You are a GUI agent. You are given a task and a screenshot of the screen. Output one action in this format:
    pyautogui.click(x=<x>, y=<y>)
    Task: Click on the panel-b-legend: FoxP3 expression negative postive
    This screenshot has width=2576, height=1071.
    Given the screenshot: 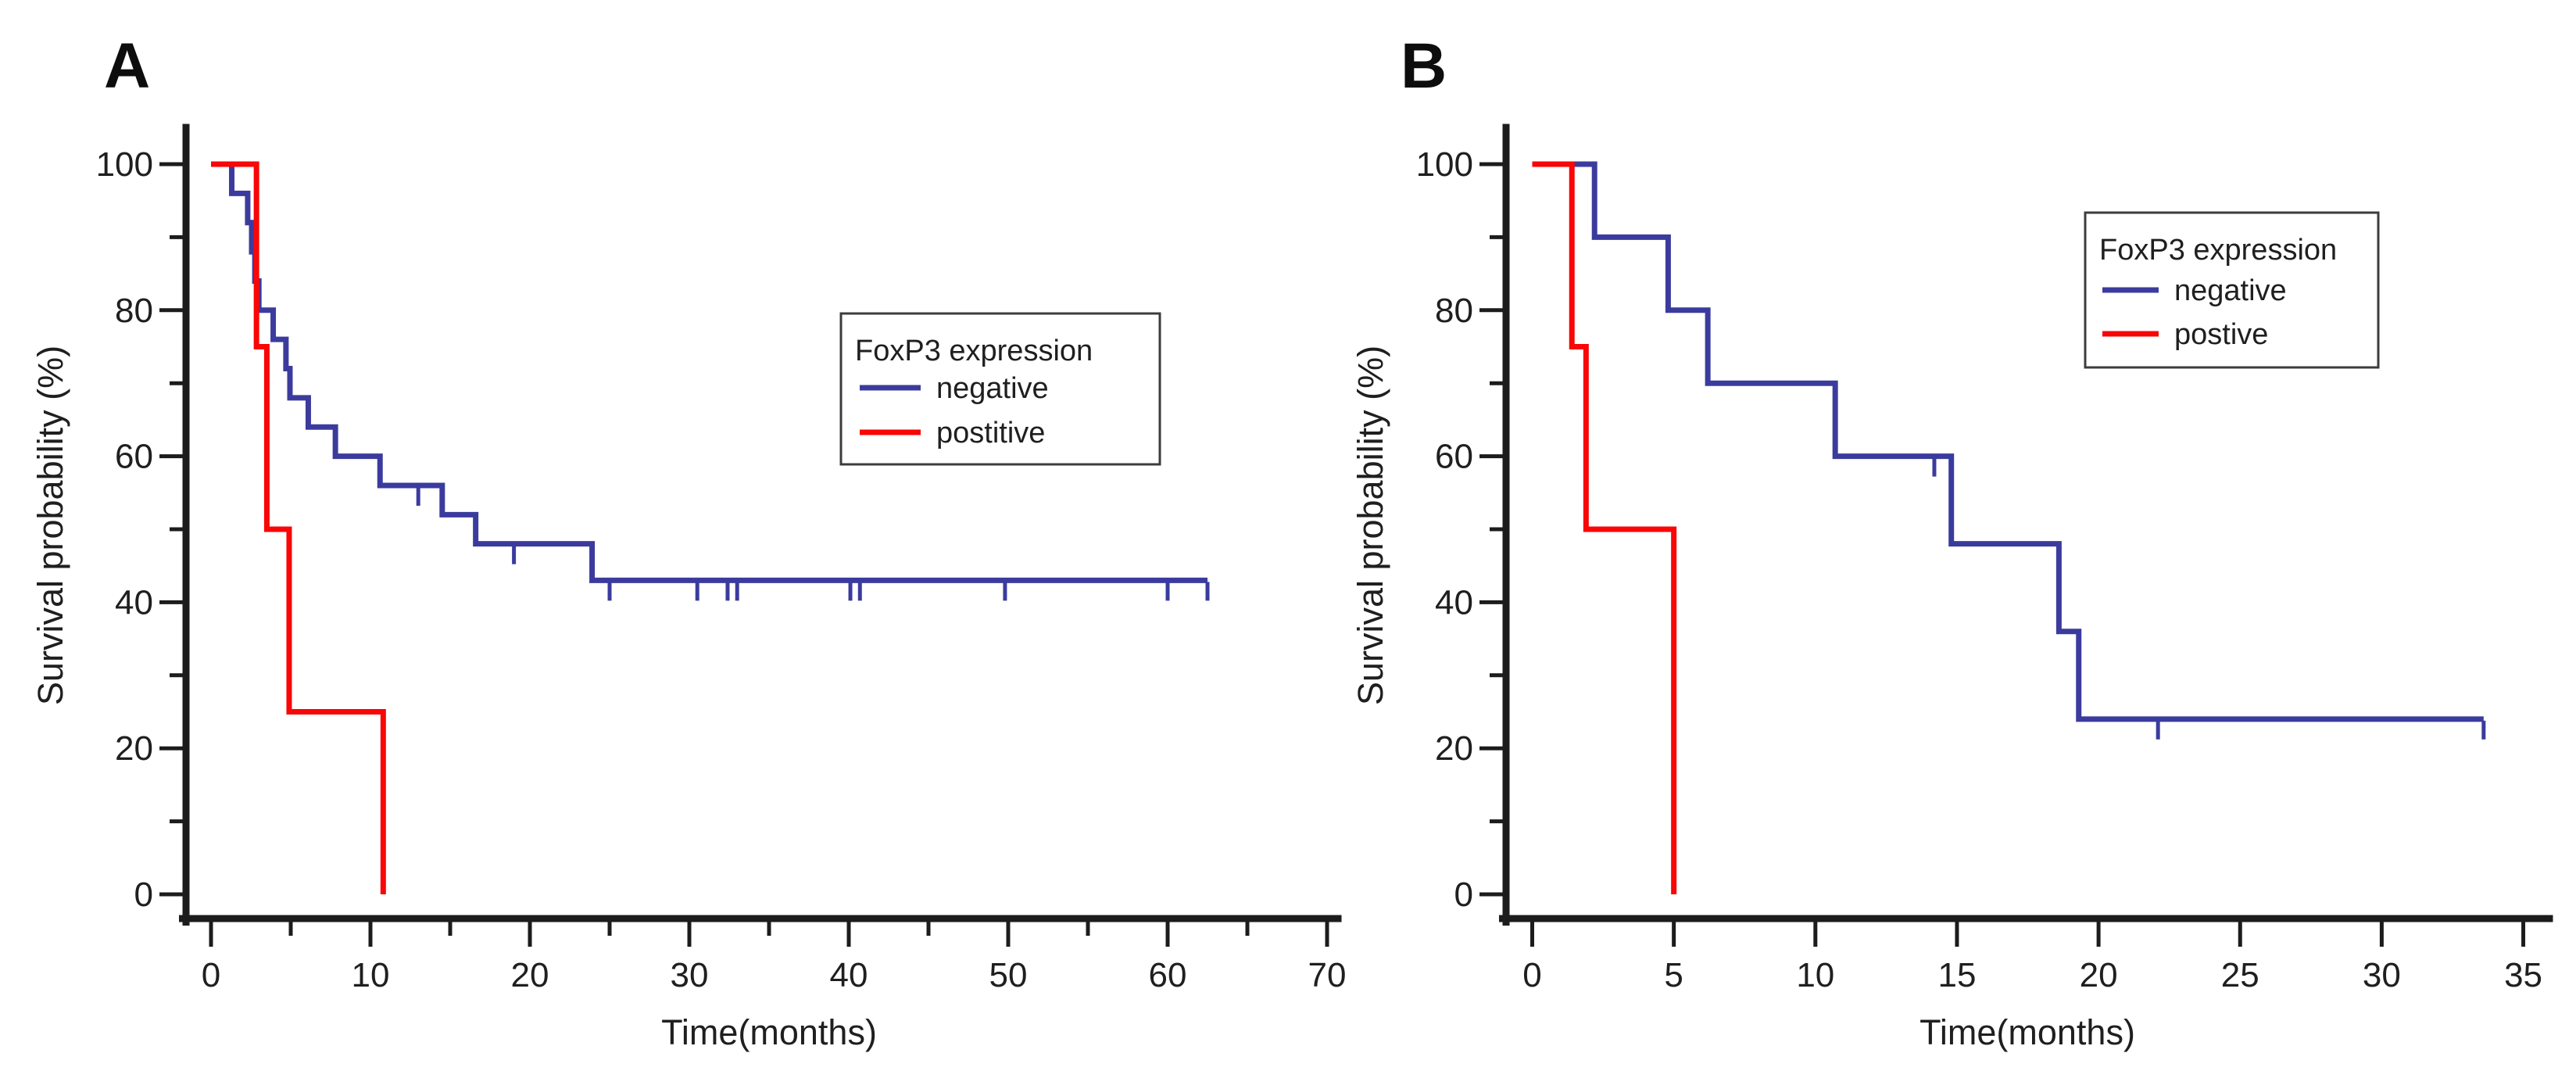 What is the action you would take?
    pyautogui.click(x=2232, y=290)
    